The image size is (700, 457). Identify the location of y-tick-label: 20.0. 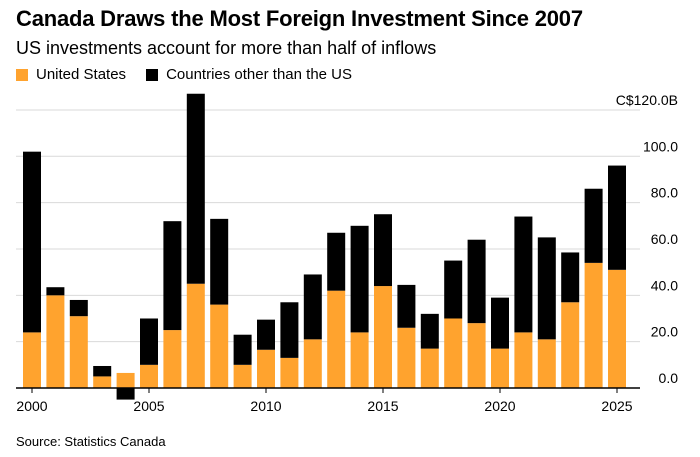
(664, 332).